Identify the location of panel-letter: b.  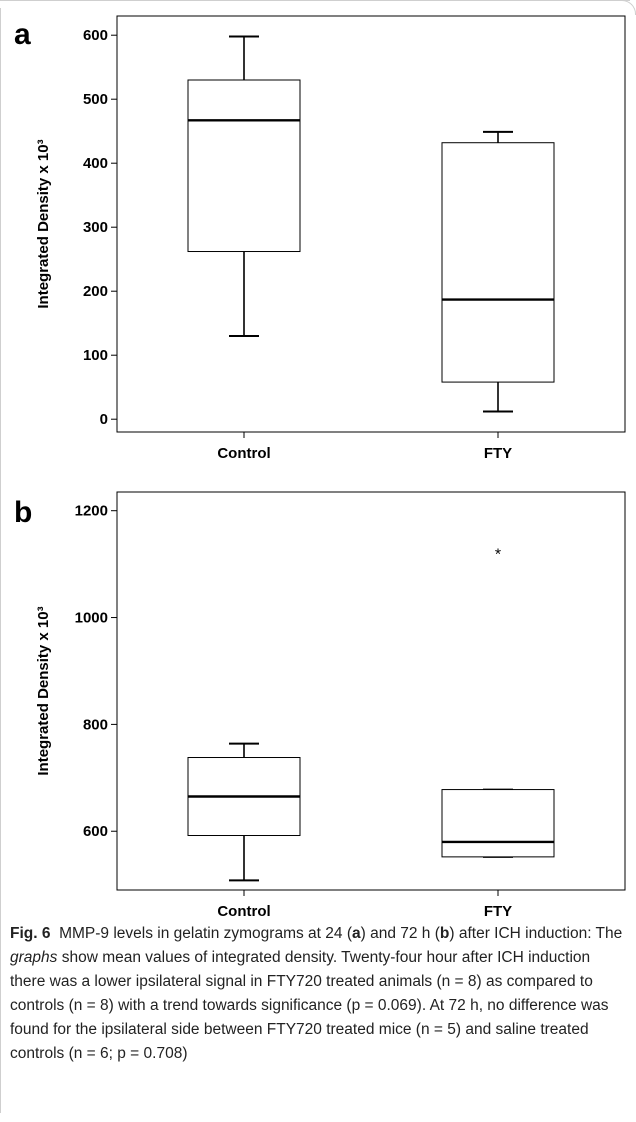
(23, 512).